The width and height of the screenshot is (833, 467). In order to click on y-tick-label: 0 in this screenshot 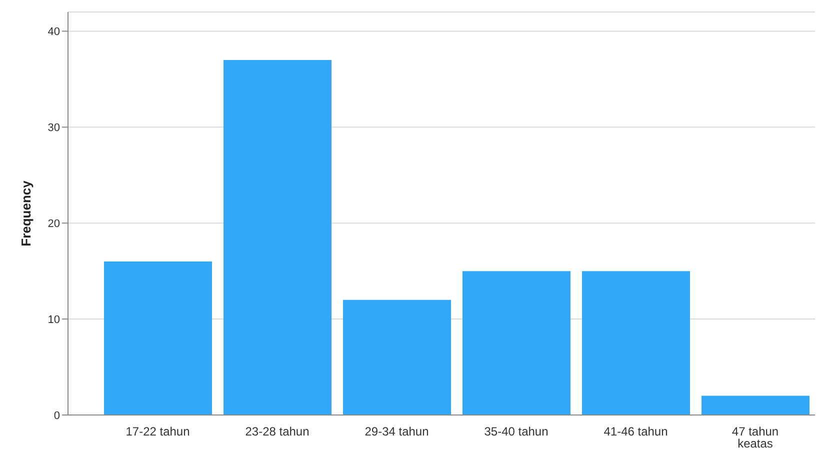, I will do `click(57, 416)`.